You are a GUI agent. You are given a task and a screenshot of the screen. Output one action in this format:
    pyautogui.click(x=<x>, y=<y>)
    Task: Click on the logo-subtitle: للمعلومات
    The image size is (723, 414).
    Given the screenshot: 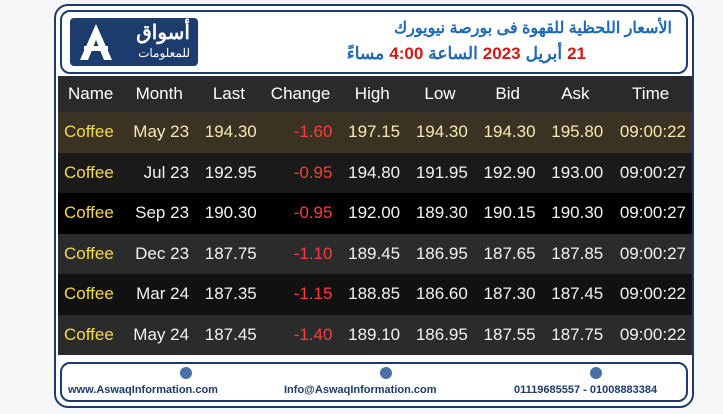 What is the action you would take?
    pyautogui.click(x=164, y=53)
    